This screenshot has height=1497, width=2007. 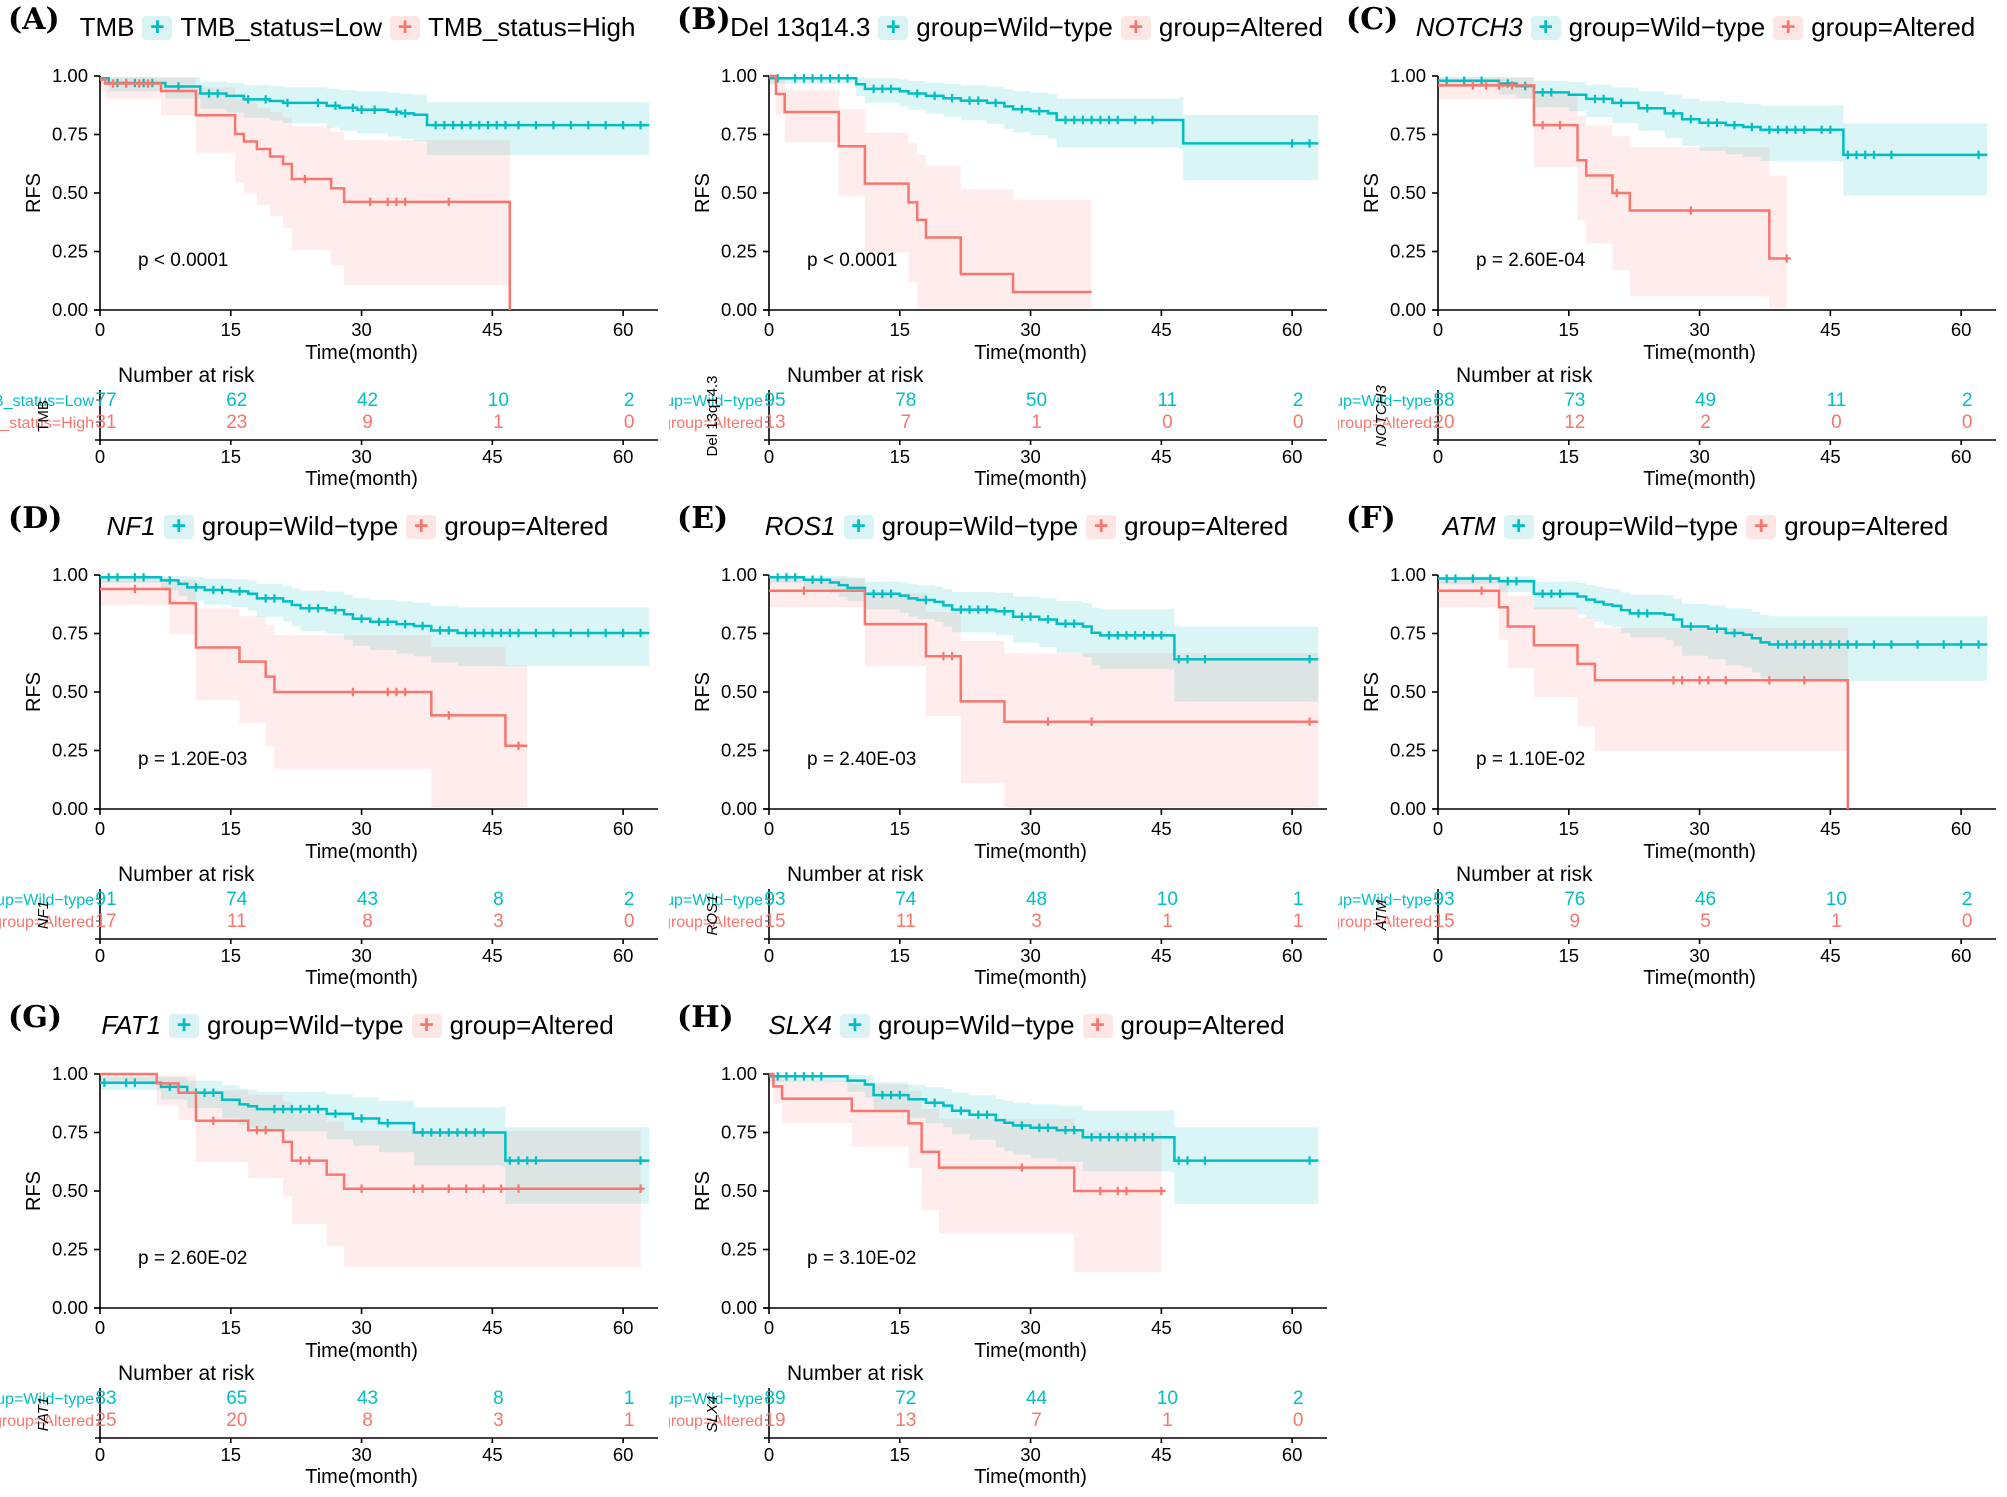 What do you see at coordinates (35, 518) in the screenshot?
I see `panel-letter: (D)` at bounding box center [35, 518].